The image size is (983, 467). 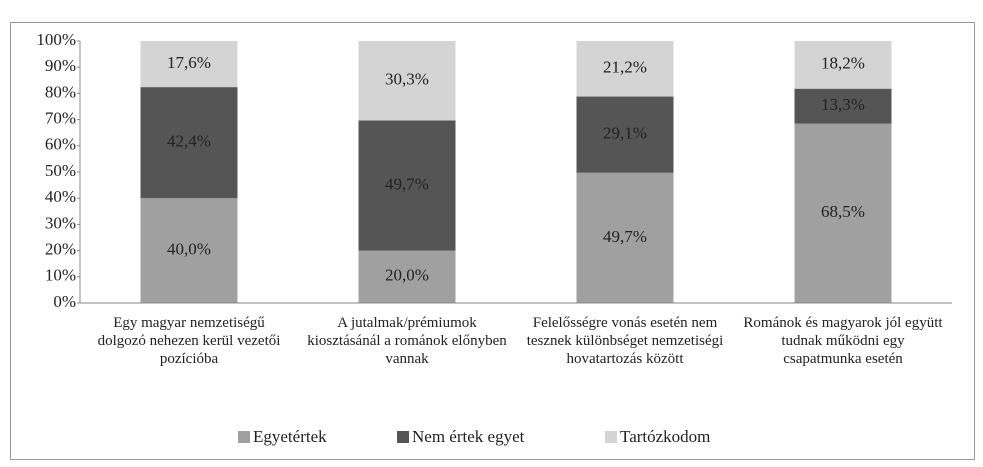 What do you see at coordinates (60, 196) in the screenshot?
I see `y-tick-label: 40%` at bounding box center [60, 196].